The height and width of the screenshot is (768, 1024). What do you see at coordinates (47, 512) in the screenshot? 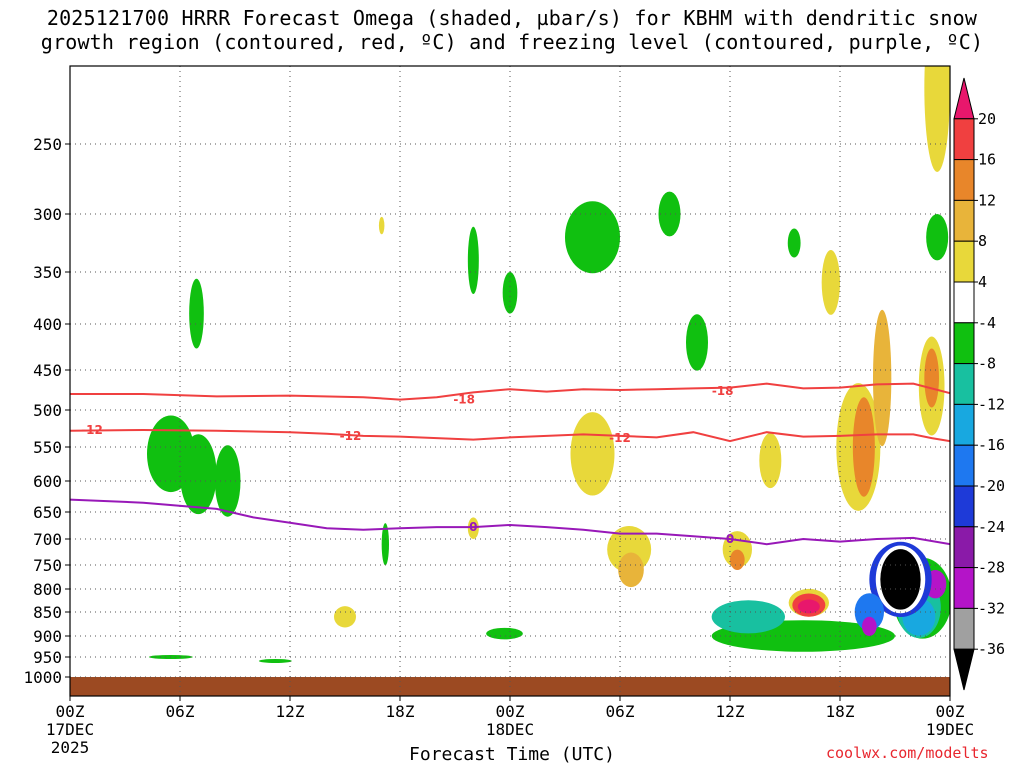
I see `y-tick-label-650: 650` at bounding box center [47, 512].